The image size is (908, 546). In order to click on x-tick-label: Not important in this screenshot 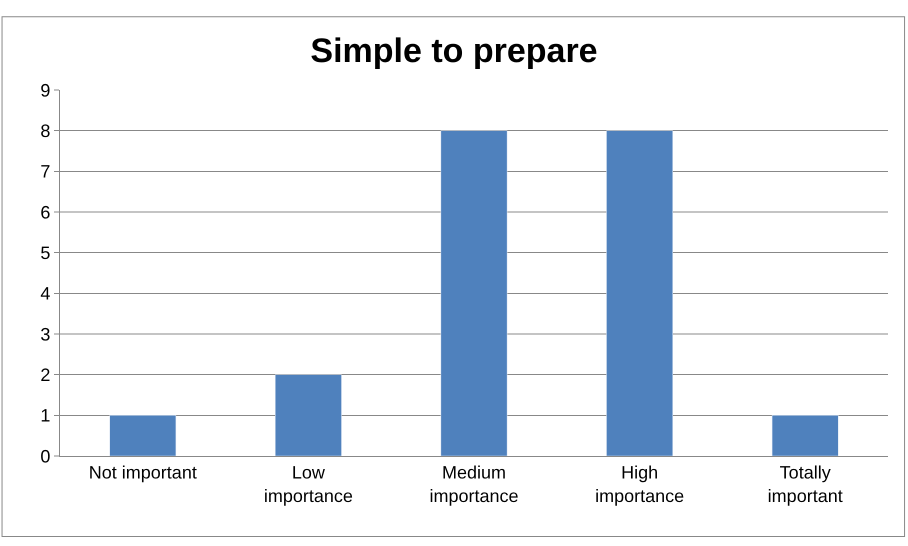, I will do `click(142, 472)`.